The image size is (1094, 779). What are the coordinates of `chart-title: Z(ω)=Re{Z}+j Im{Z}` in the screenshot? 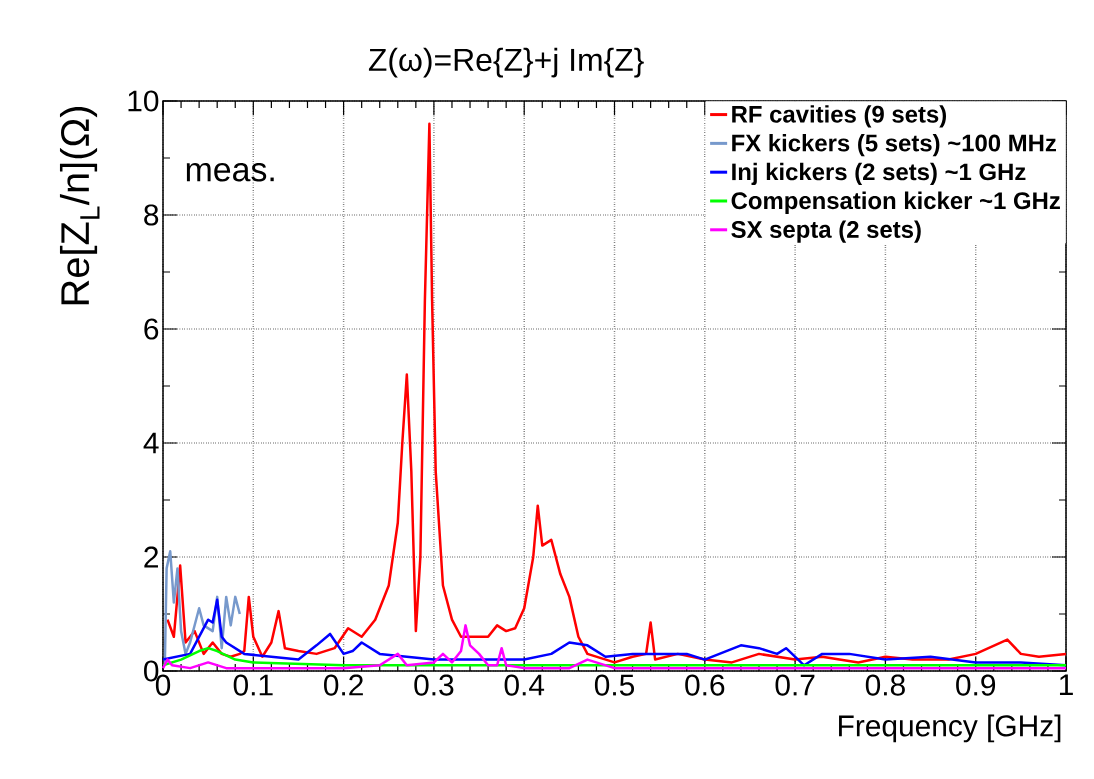 It's located at (506, 62).